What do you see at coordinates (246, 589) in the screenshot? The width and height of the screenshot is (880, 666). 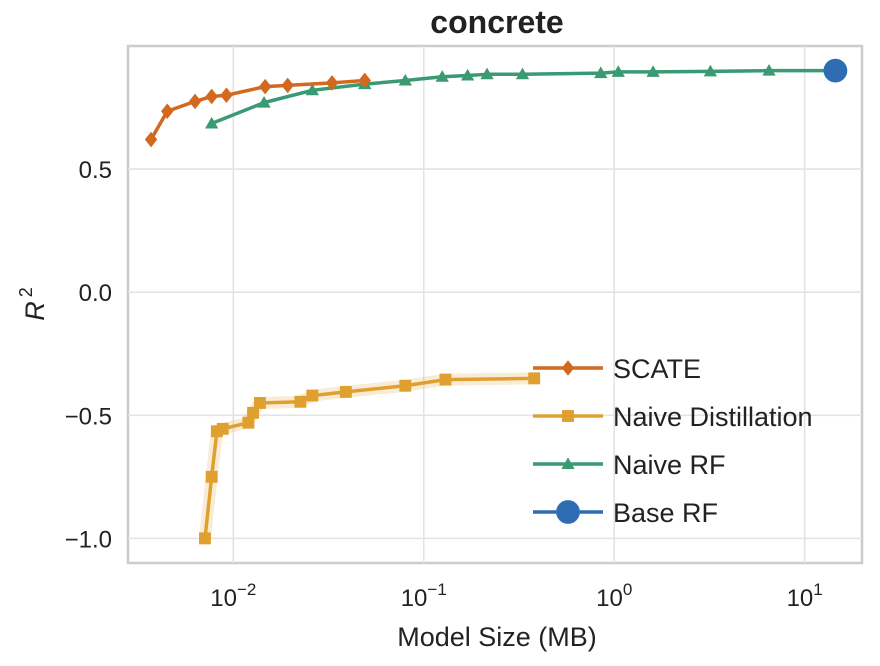 I see `x-tick-exponent: −2` at bounding box center [246, 589].